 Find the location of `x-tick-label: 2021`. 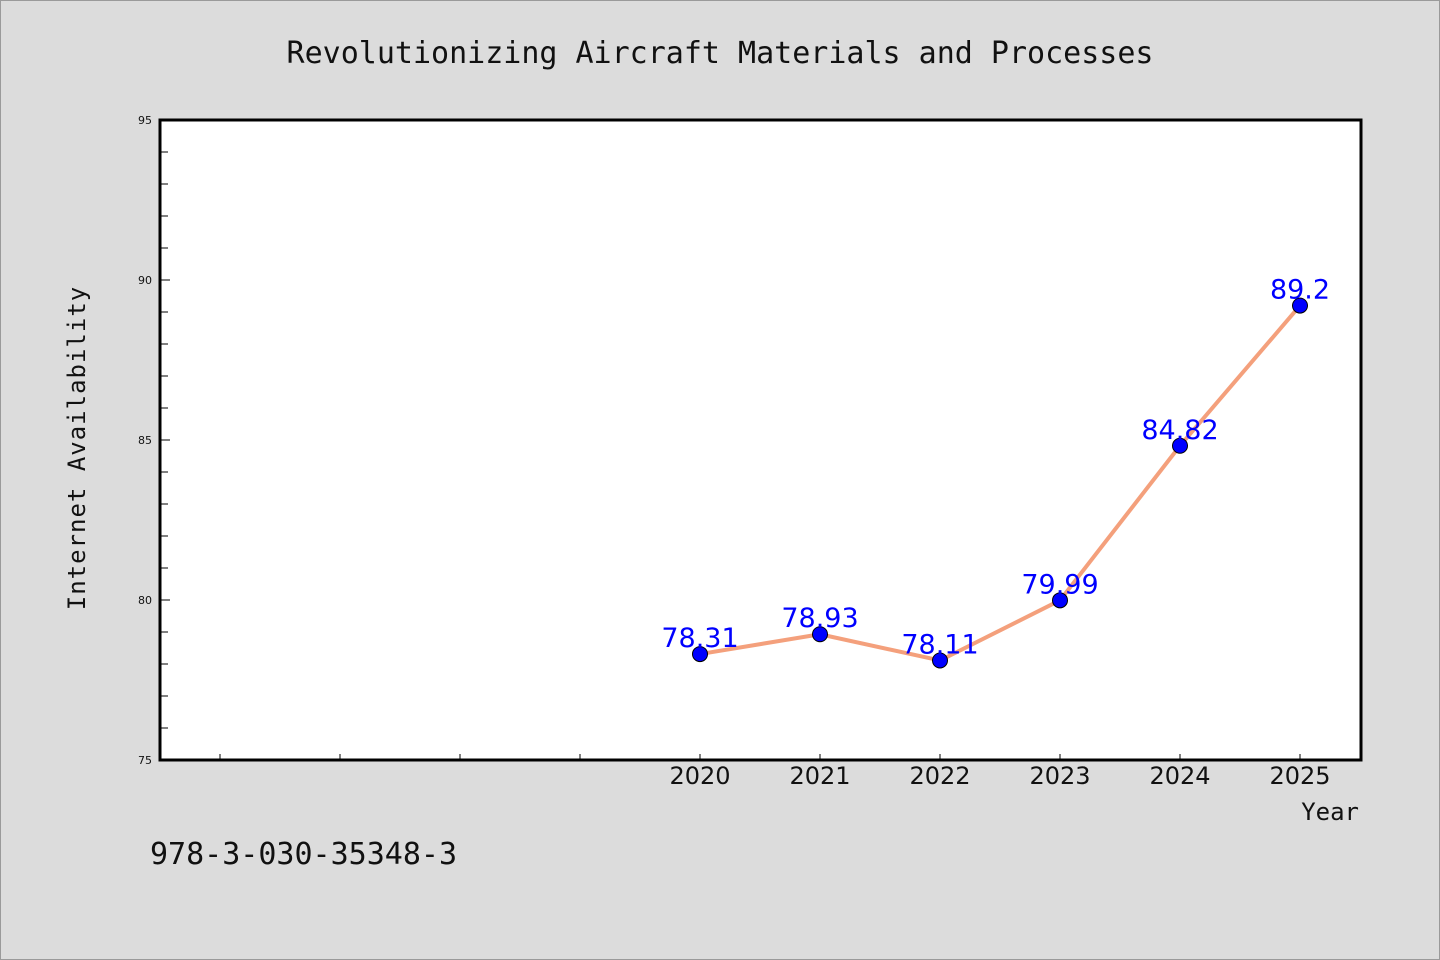

x-tick-label: 2021 is located at coordinates (819, 776).